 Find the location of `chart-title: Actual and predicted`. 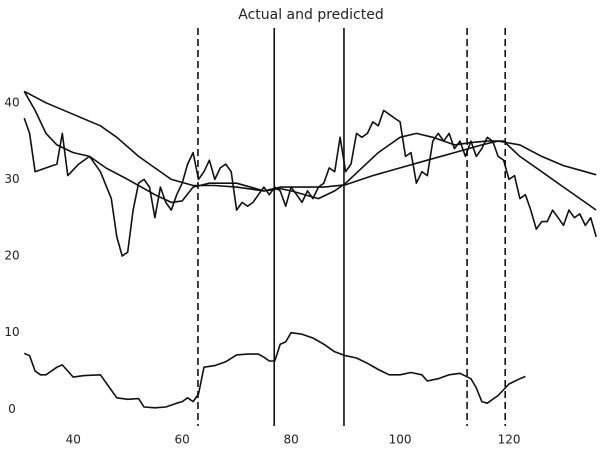

chart-title: Actual and predicted is located at coordinates (311, 15).